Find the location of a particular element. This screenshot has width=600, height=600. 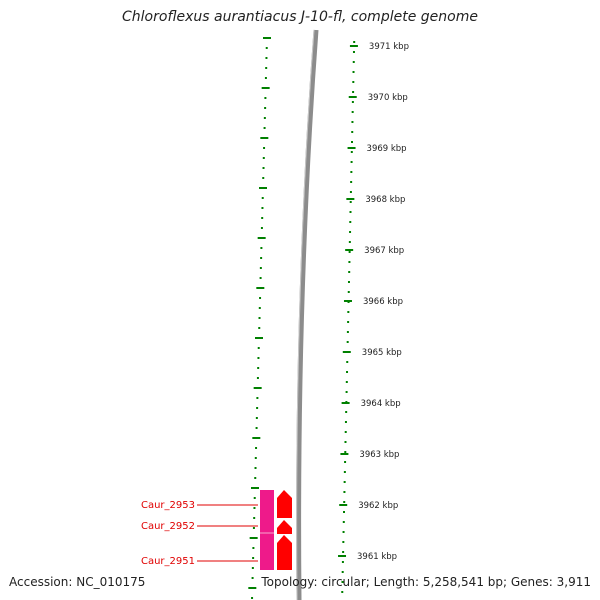

scale-tick-label: 3970 kbp is located at coordinates (388, 98).